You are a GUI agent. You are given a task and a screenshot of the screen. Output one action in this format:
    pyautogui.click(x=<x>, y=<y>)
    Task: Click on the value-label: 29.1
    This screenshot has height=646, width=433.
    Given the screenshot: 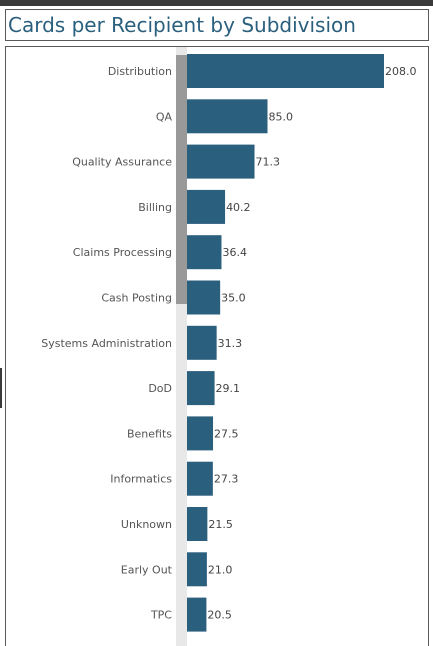 What is the action you would take?
    pyautogui.click(x=228, y=388)
    